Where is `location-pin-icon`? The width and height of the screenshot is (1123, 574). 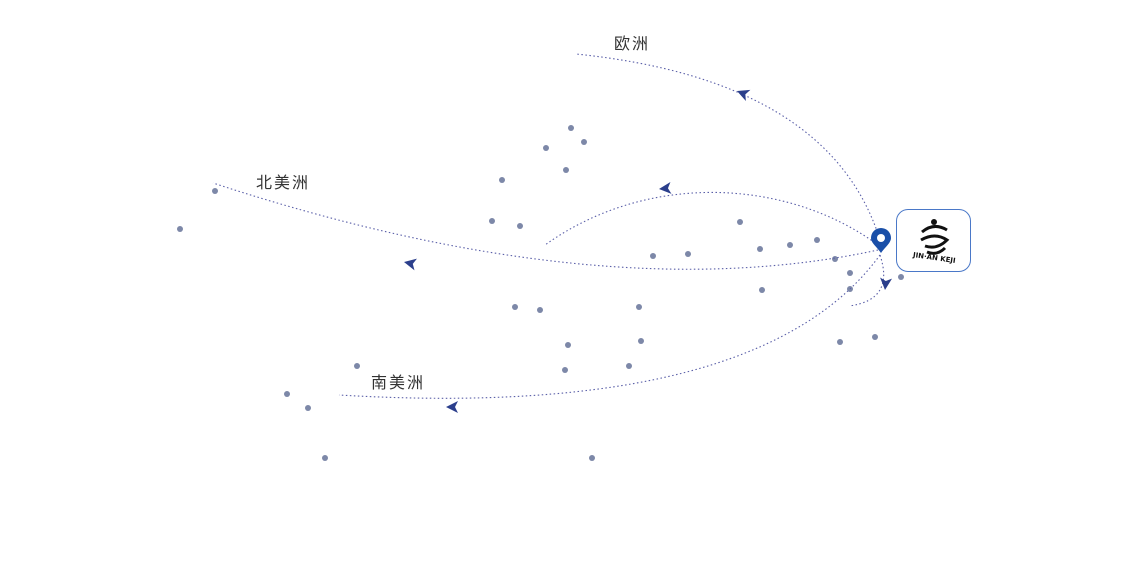
location-pin-icon is located at coordinates (881, 240).